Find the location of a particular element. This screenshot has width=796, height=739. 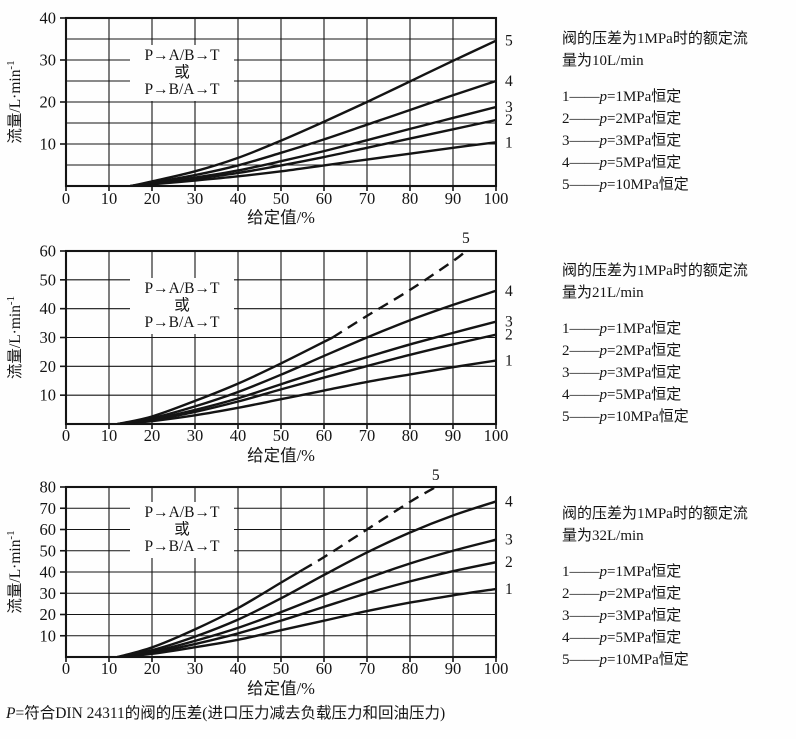

legend-entry: 1——p=1MPa恒定 is located at coordinates (622, 97).